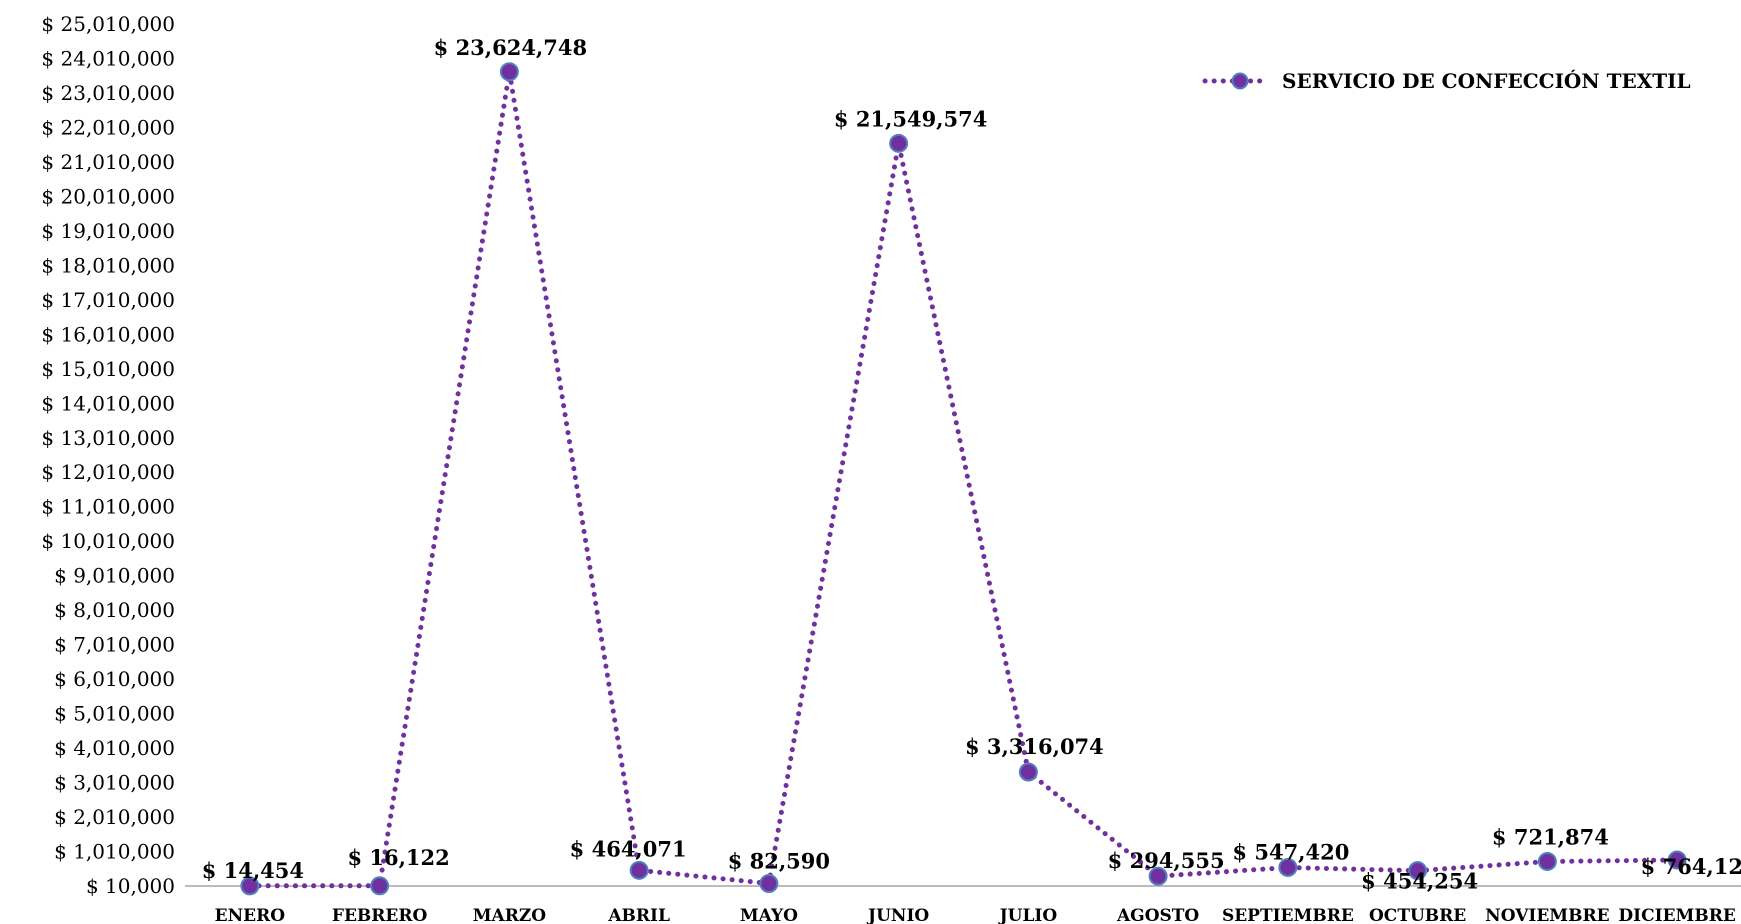 This screenshot has width=1741, height=924. What do you see at coordinates (1028, 915) in the screenshot?
I see `x-tick-label: JULIO` at bounding box center [1028, 915].